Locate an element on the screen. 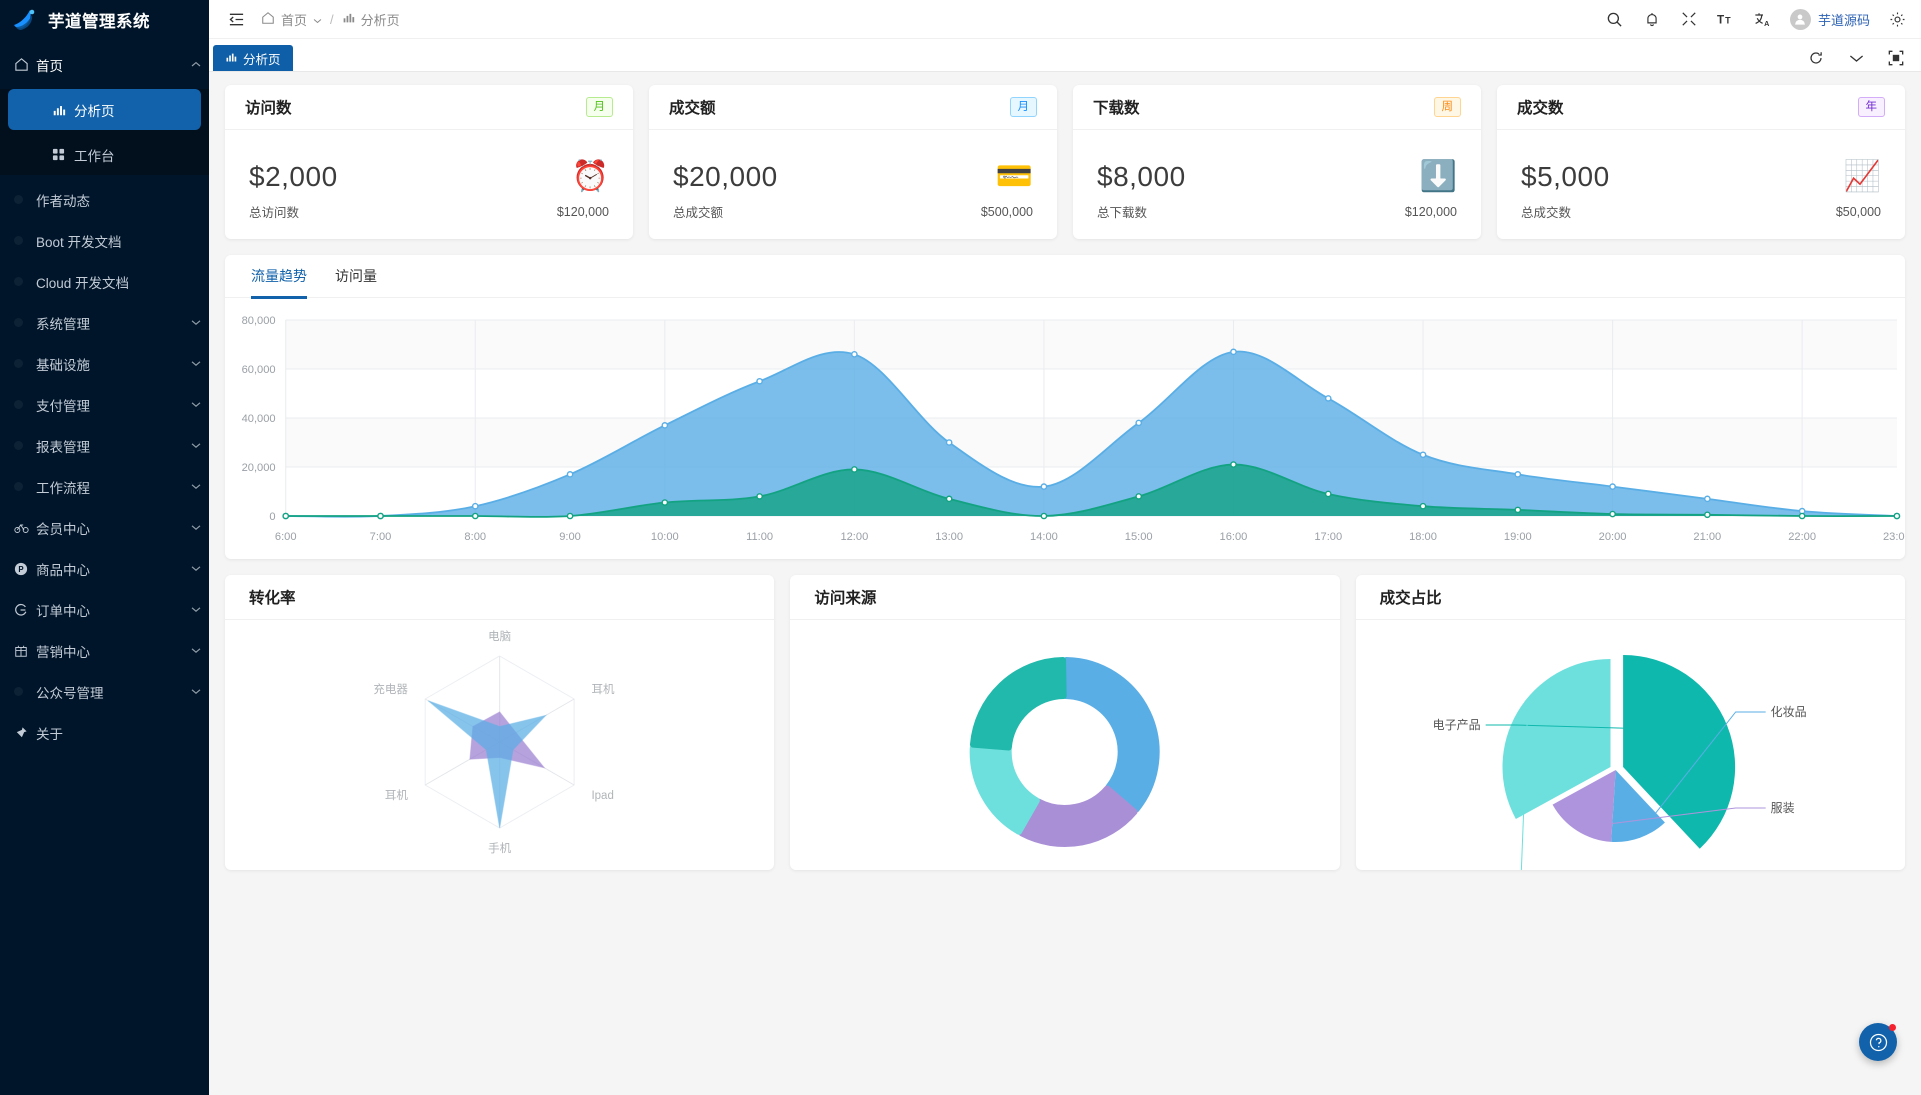 This screenshot has height=1095, width=1921. font-size-icon: T T is located at coordinates (1726, 19).